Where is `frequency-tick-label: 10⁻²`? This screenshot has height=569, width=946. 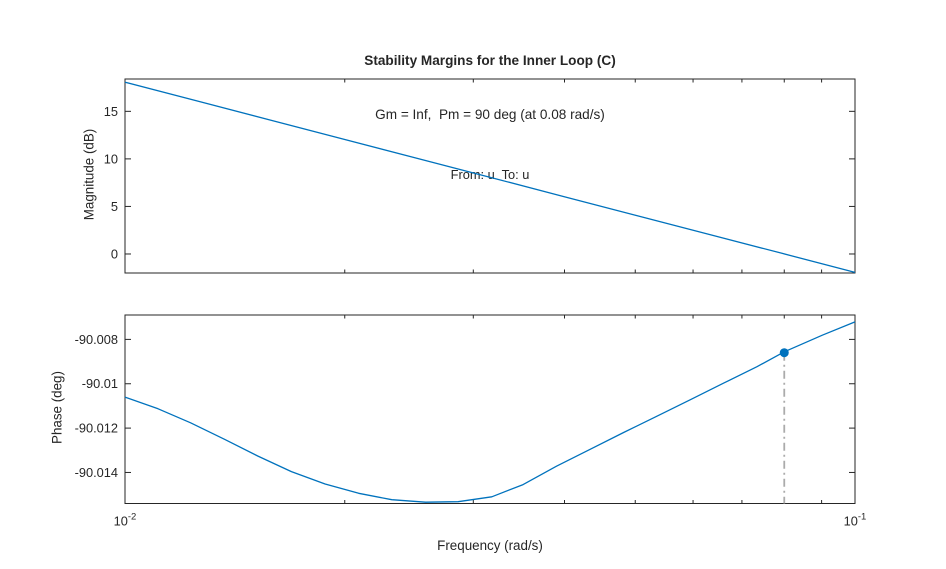
frequency-tick-label: 10⁻² is located at coordinates (125, 520).